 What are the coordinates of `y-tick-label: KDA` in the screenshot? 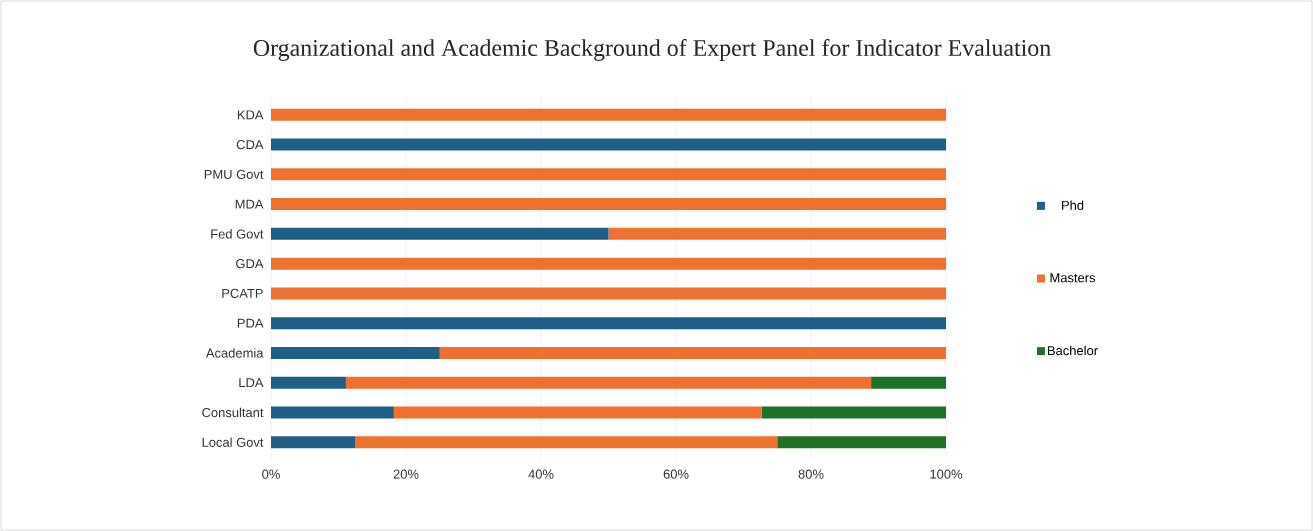 It's located at (250, 115).